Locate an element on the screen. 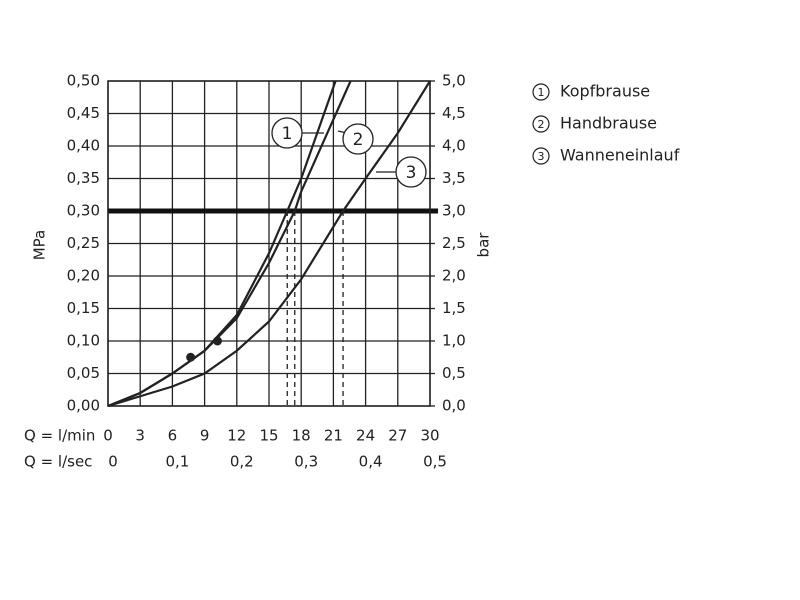 The image size is (800, 600). y-axis-label: MPa is located at coordinates (40, 245).